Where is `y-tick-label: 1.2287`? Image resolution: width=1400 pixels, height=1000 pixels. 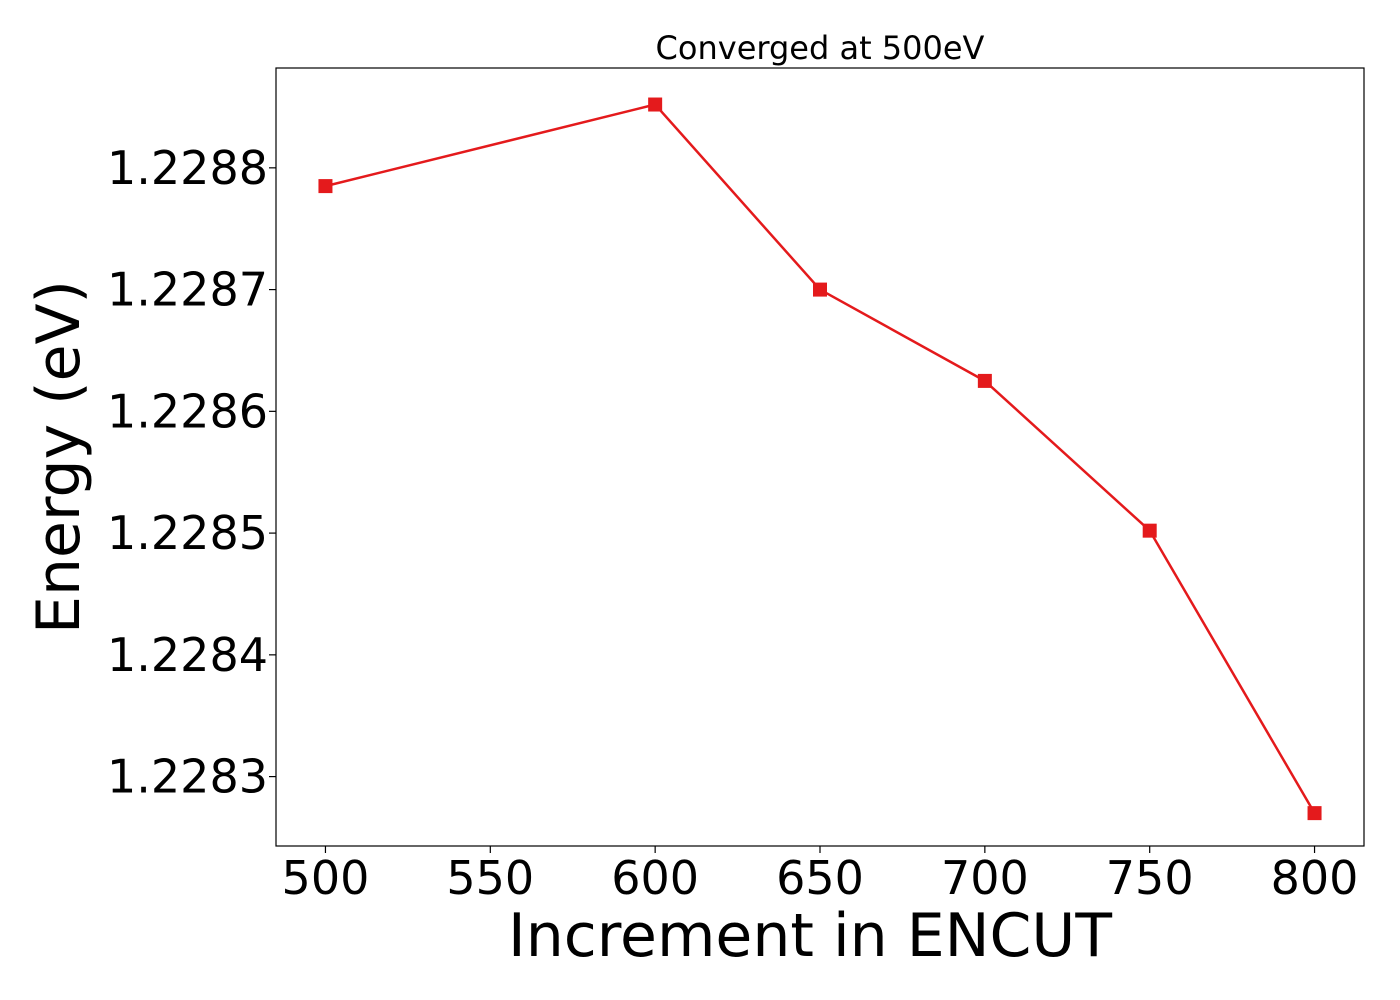
y-tick-label: 1.2287 is located at coordinates (187, 290).